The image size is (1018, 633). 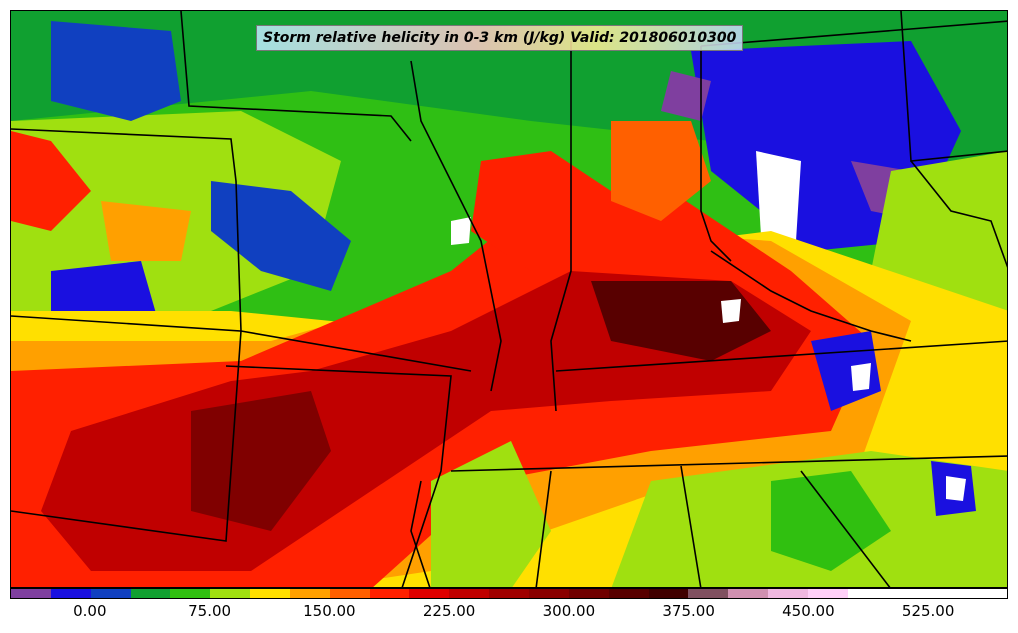 What do you see at coordinates (661, 171) in the screenshot?
I see `red-plume-ne` at bounding box center [661, 171].